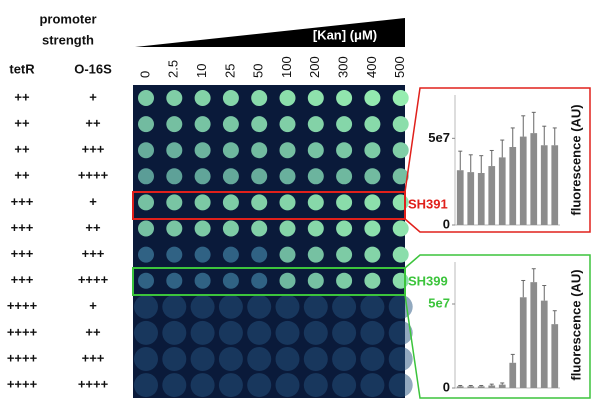 Image resolution: width=600 pixels, height=420 pixels. Describe the element at coordinates (229, 71) in the screenshot. I see `concentration: 25` at that location.